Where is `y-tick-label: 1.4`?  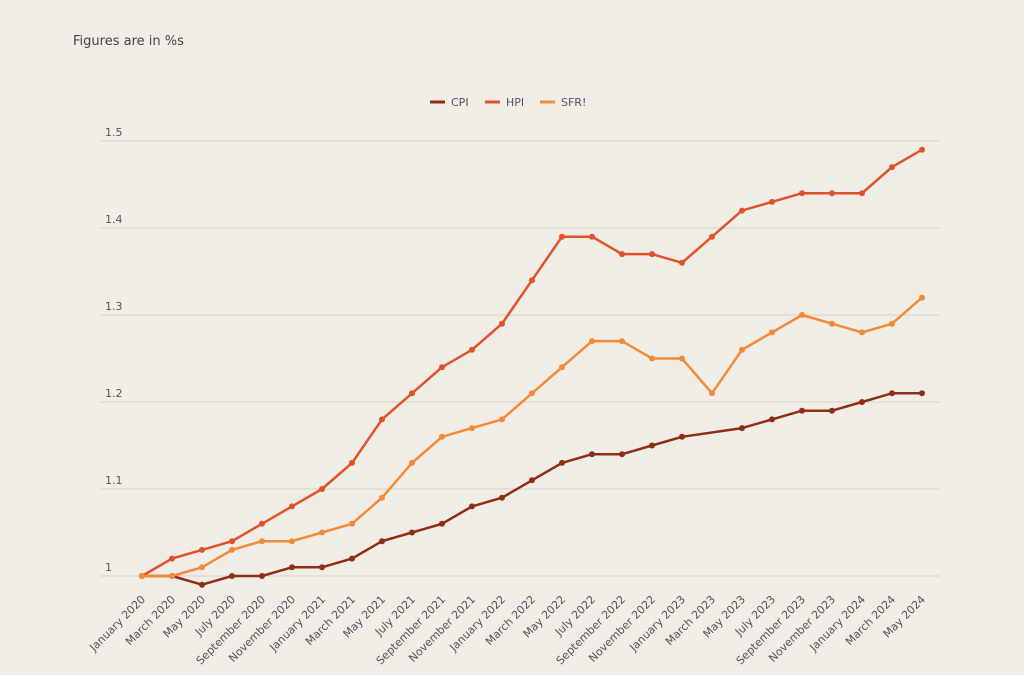
y-tick-label: 1.4 is located at coordinates (114, 219).